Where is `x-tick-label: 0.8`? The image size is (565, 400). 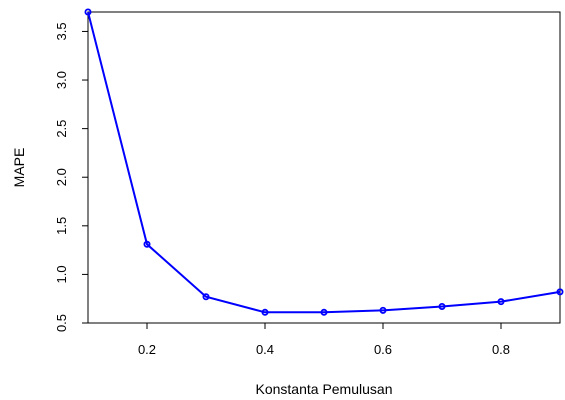
x-tick-label: 0.8 is located at coordinates (501, 349).